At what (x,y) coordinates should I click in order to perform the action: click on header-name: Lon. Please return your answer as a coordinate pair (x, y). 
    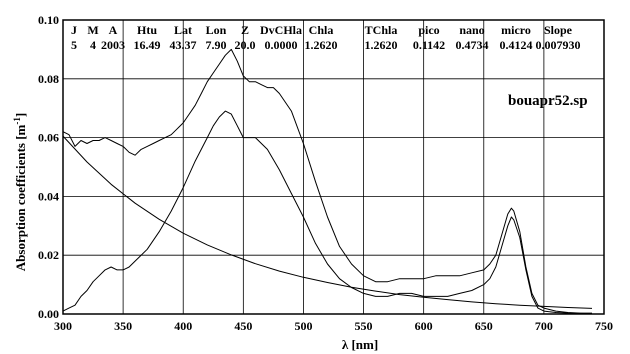
    Looking at the image, I should click on (216, 30).